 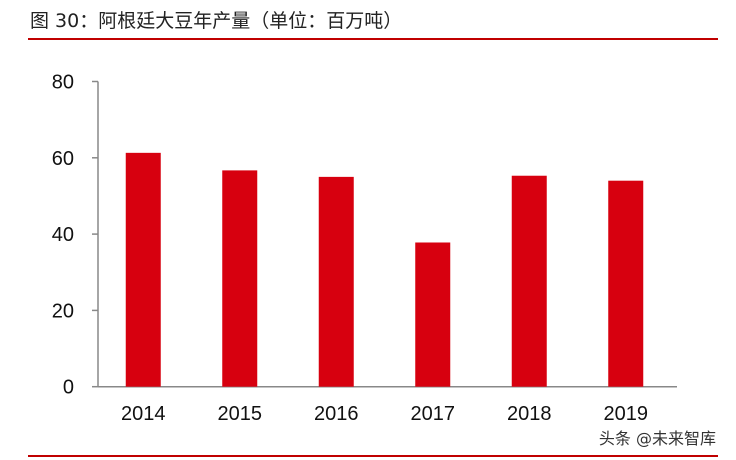 I want to click on x-tick-label: 2018, so click(x=529, y=414).